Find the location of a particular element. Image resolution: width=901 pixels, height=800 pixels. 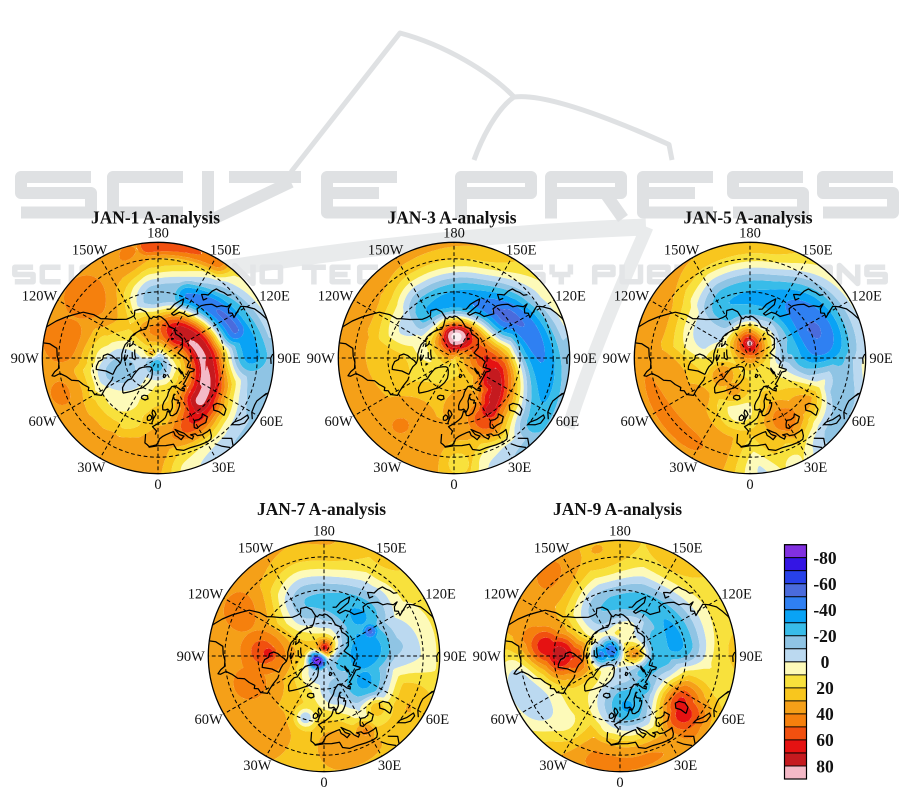

svg-text: JAN-7 A-analysis is located at coordinates (321, 509).